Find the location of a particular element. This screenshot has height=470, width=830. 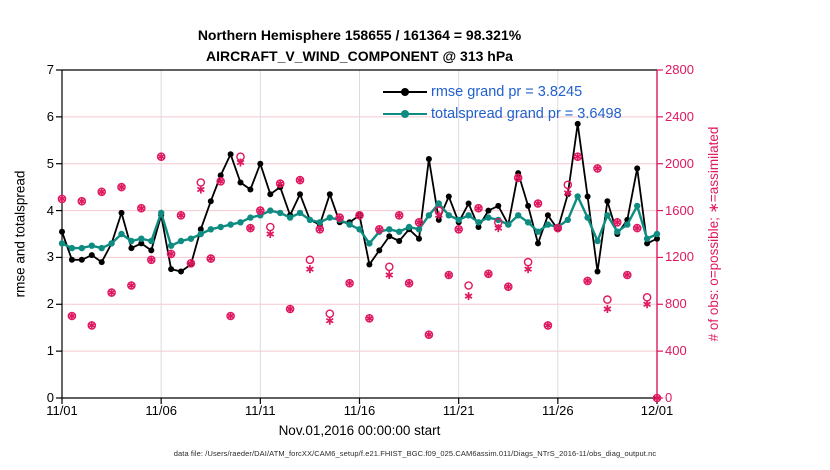

x-tick-label: 11/06 is located at coordinates (161, 410).